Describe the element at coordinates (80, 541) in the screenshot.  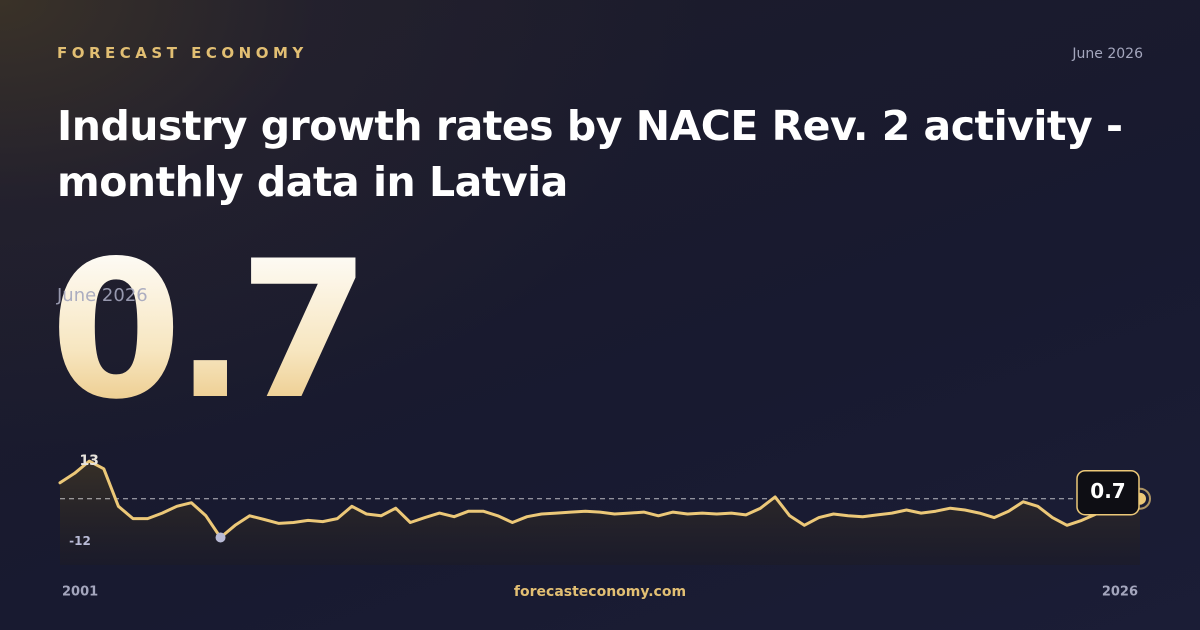
I see `min-label: -12` at that location.